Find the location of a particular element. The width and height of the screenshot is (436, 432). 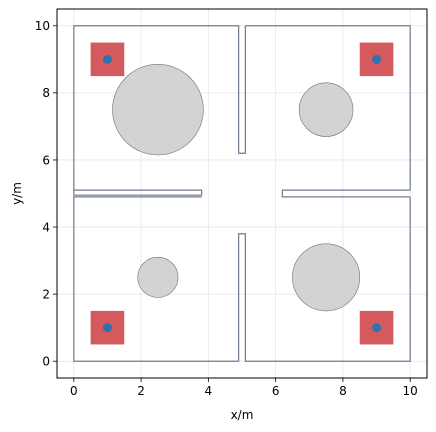

y-tick-label-3: 6 is located at coordinates (46, 160).